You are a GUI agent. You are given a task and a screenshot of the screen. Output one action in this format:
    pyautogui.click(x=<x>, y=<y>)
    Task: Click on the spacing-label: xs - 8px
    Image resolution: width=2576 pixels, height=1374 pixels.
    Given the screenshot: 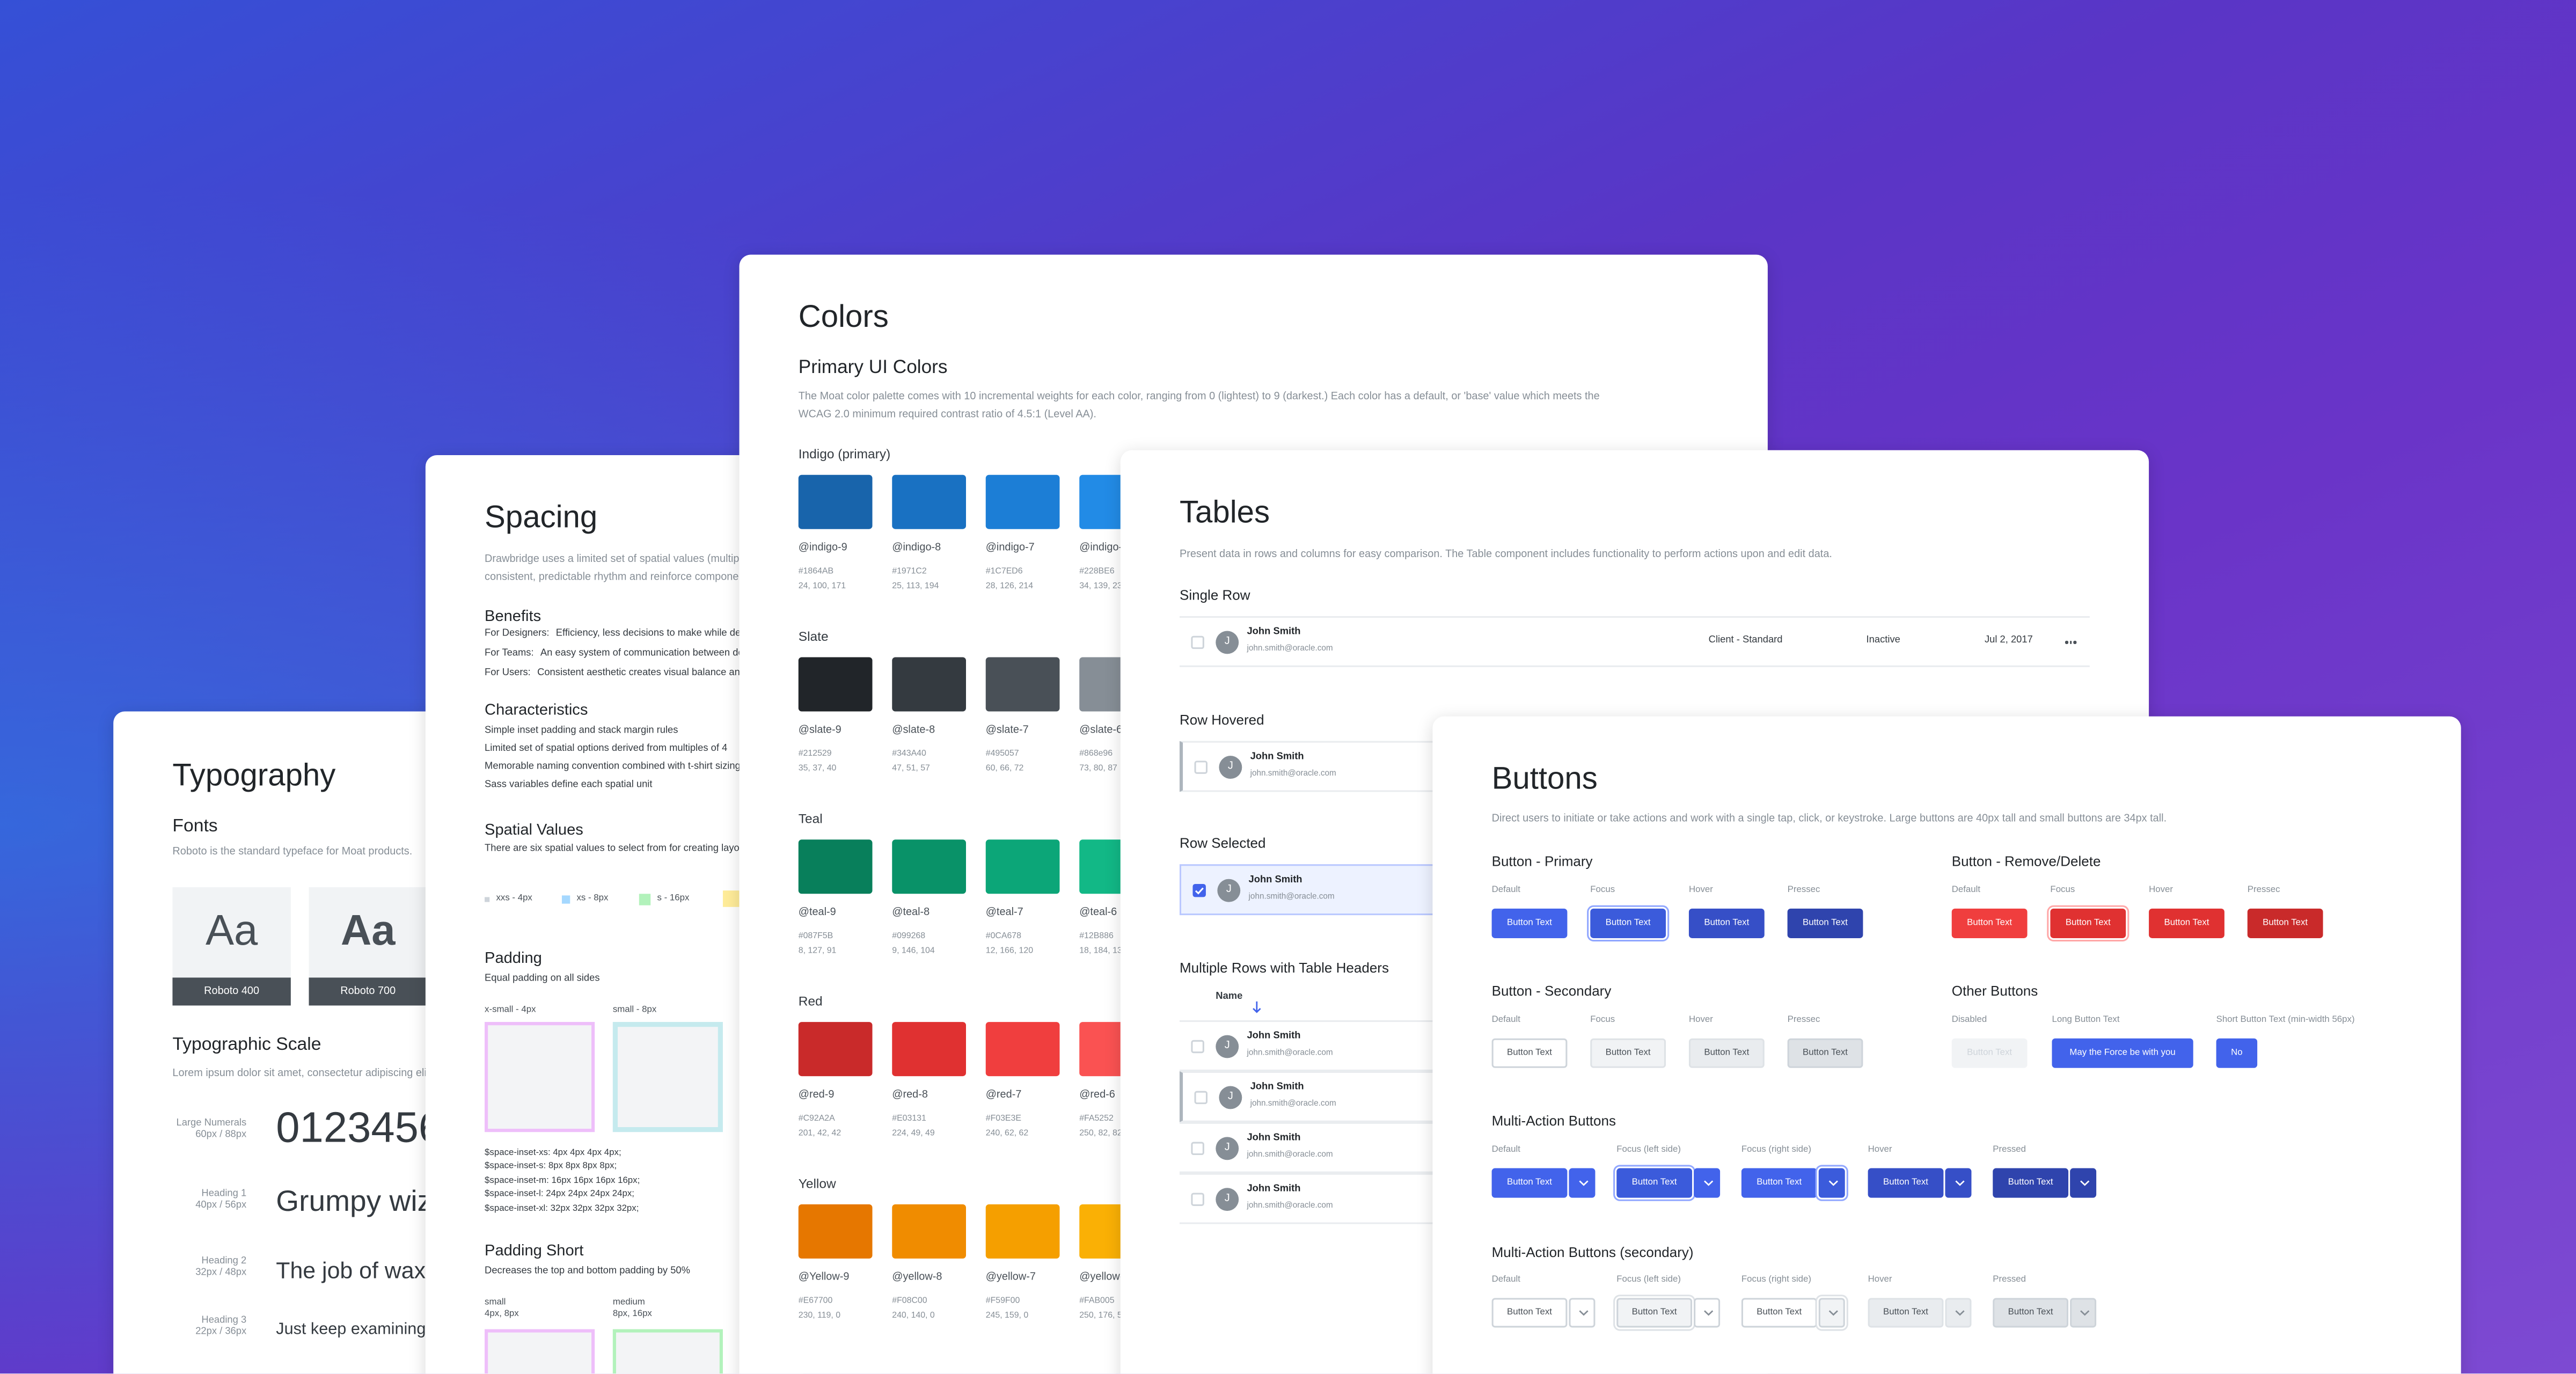 What is the action you would take?
    pyautogui.click(x=592, y=898)
    